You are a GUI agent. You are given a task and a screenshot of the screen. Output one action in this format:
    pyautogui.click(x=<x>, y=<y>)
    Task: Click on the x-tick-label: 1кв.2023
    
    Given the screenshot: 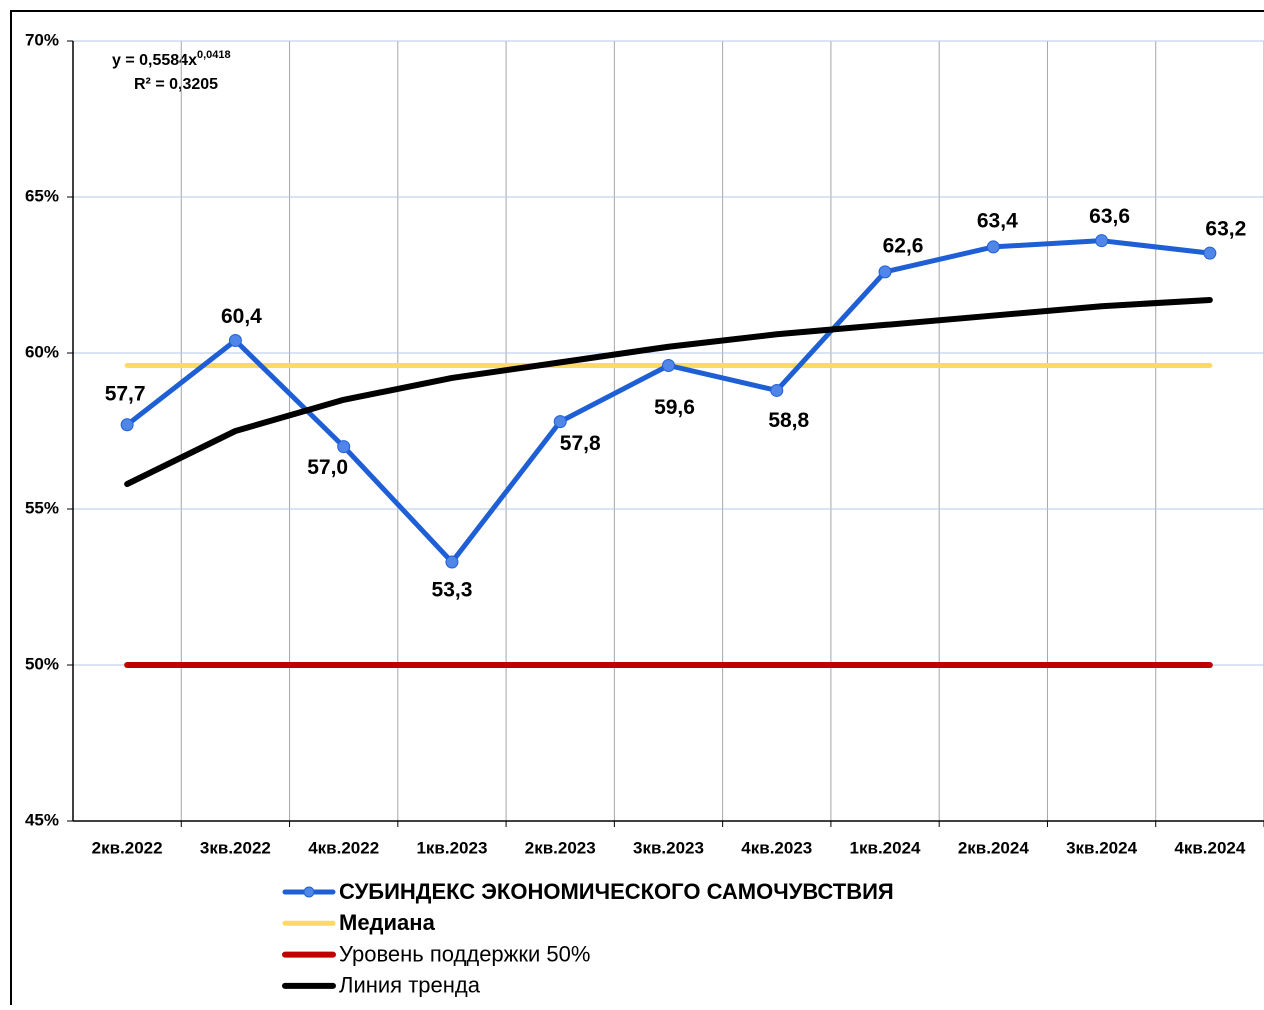 What is the action you would take?
    pyautogui.click(x=451, y=847)
    